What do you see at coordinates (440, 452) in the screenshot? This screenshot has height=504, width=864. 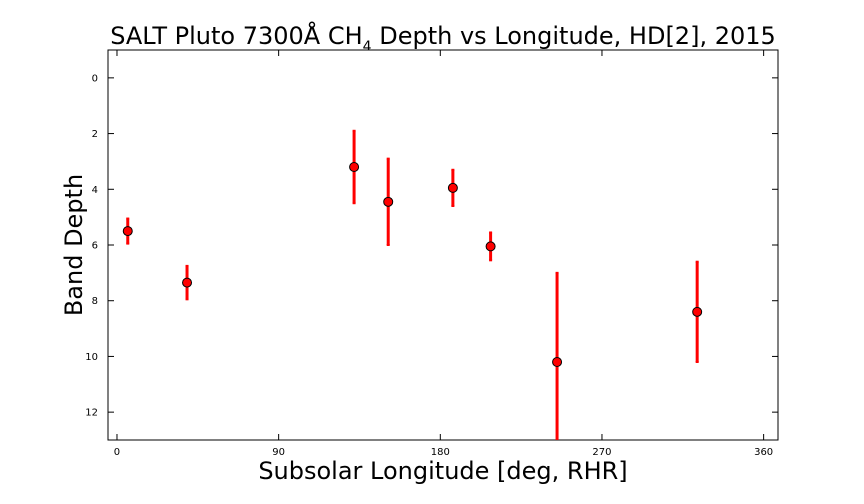 I see `x-tick-label: 180` at bounding box center [440, 452].